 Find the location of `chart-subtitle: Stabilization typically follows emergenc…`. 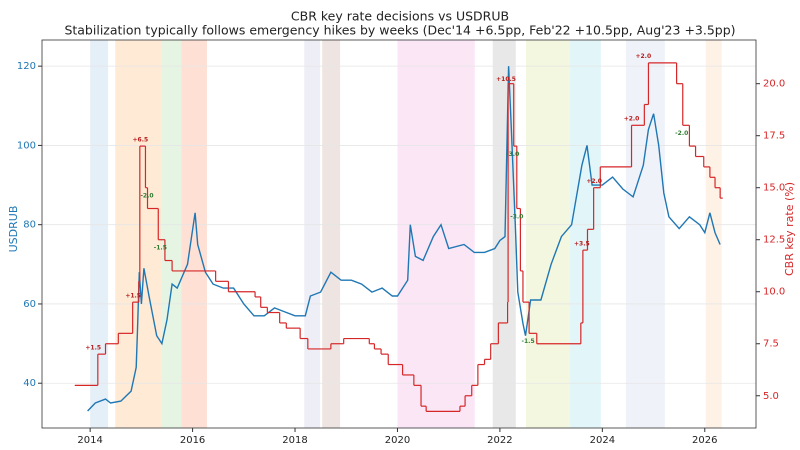

chart-subtitle: Stabilization typically follows emergenc… is located at coordinates (399, 30).